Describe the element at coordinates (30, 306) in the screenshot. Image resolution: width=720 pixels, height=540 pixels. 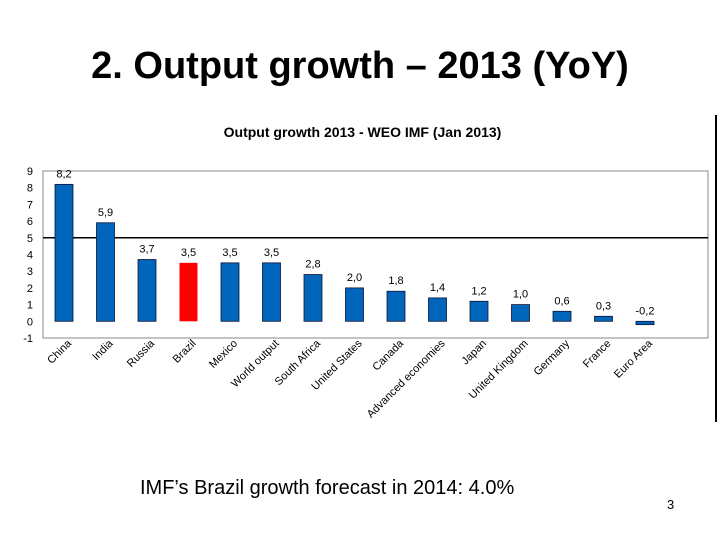
I see `y-tick-label: 1` at that location.